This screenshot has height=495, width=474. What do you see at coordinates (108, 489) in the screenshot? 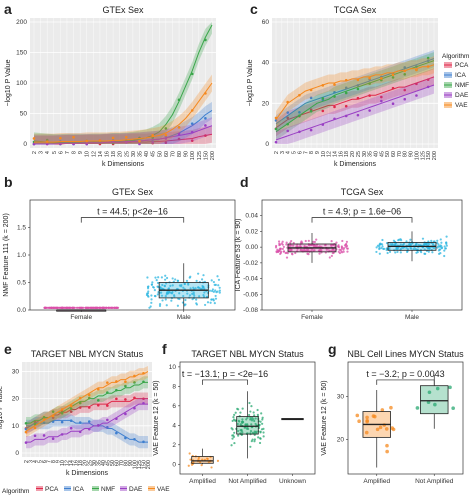
I see `legend-label-nmf: NMF` at bounding box center [108, 489].